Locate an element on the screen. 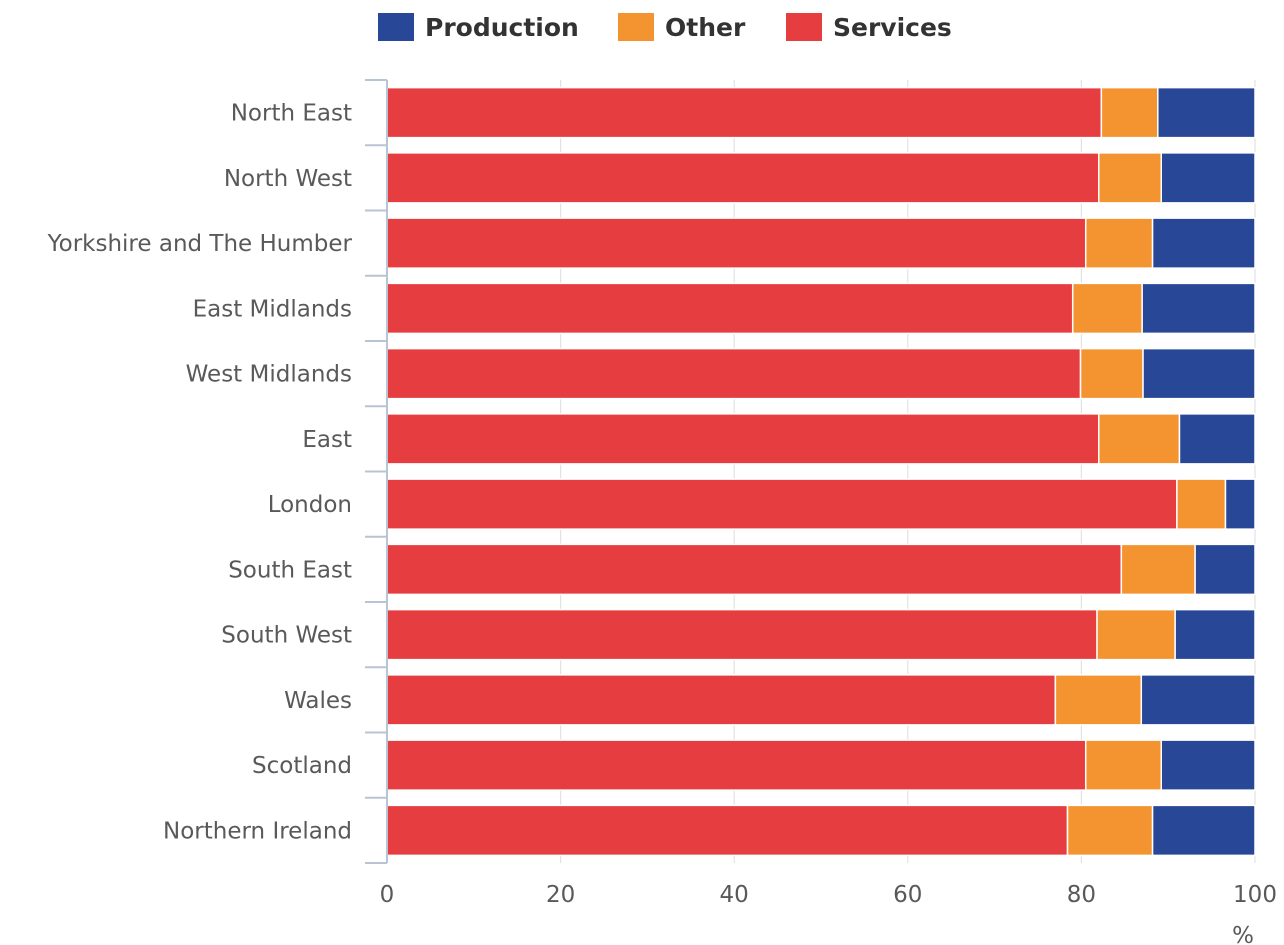 This screenshot has height=945, width=1284. bar-production-east-midlands is located at coordinates (1198, 308).